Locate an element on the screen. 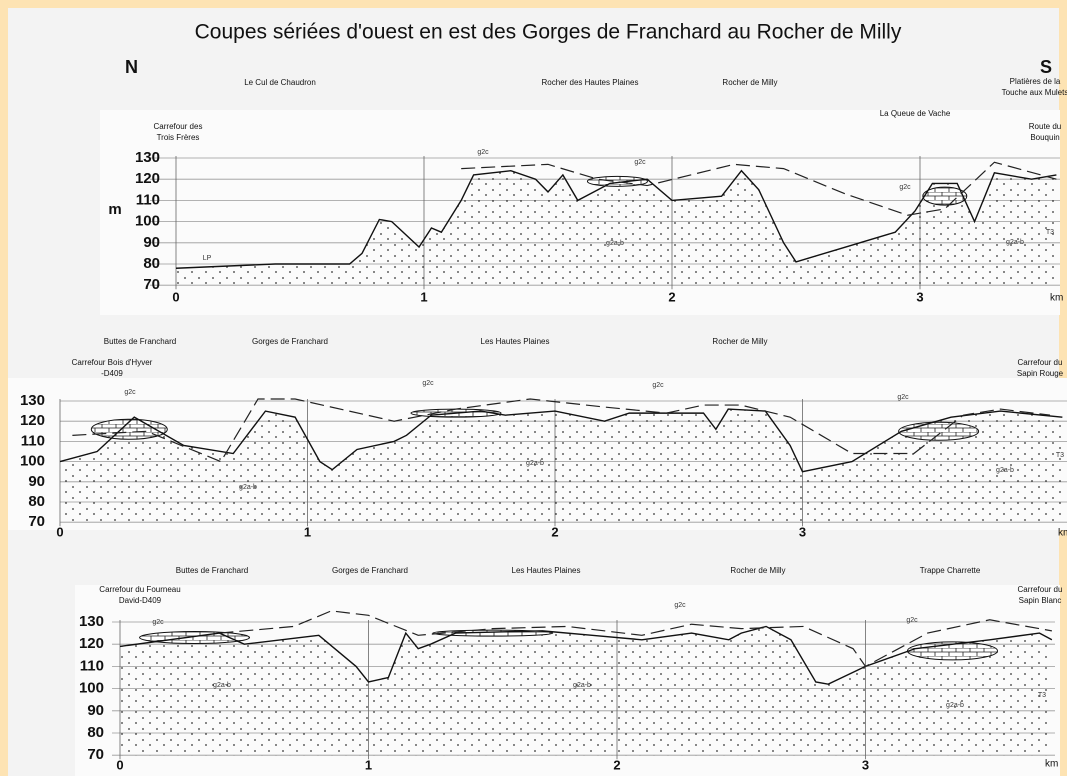  site-label: Sapin Blanc is located at coordinates (1040, 600).